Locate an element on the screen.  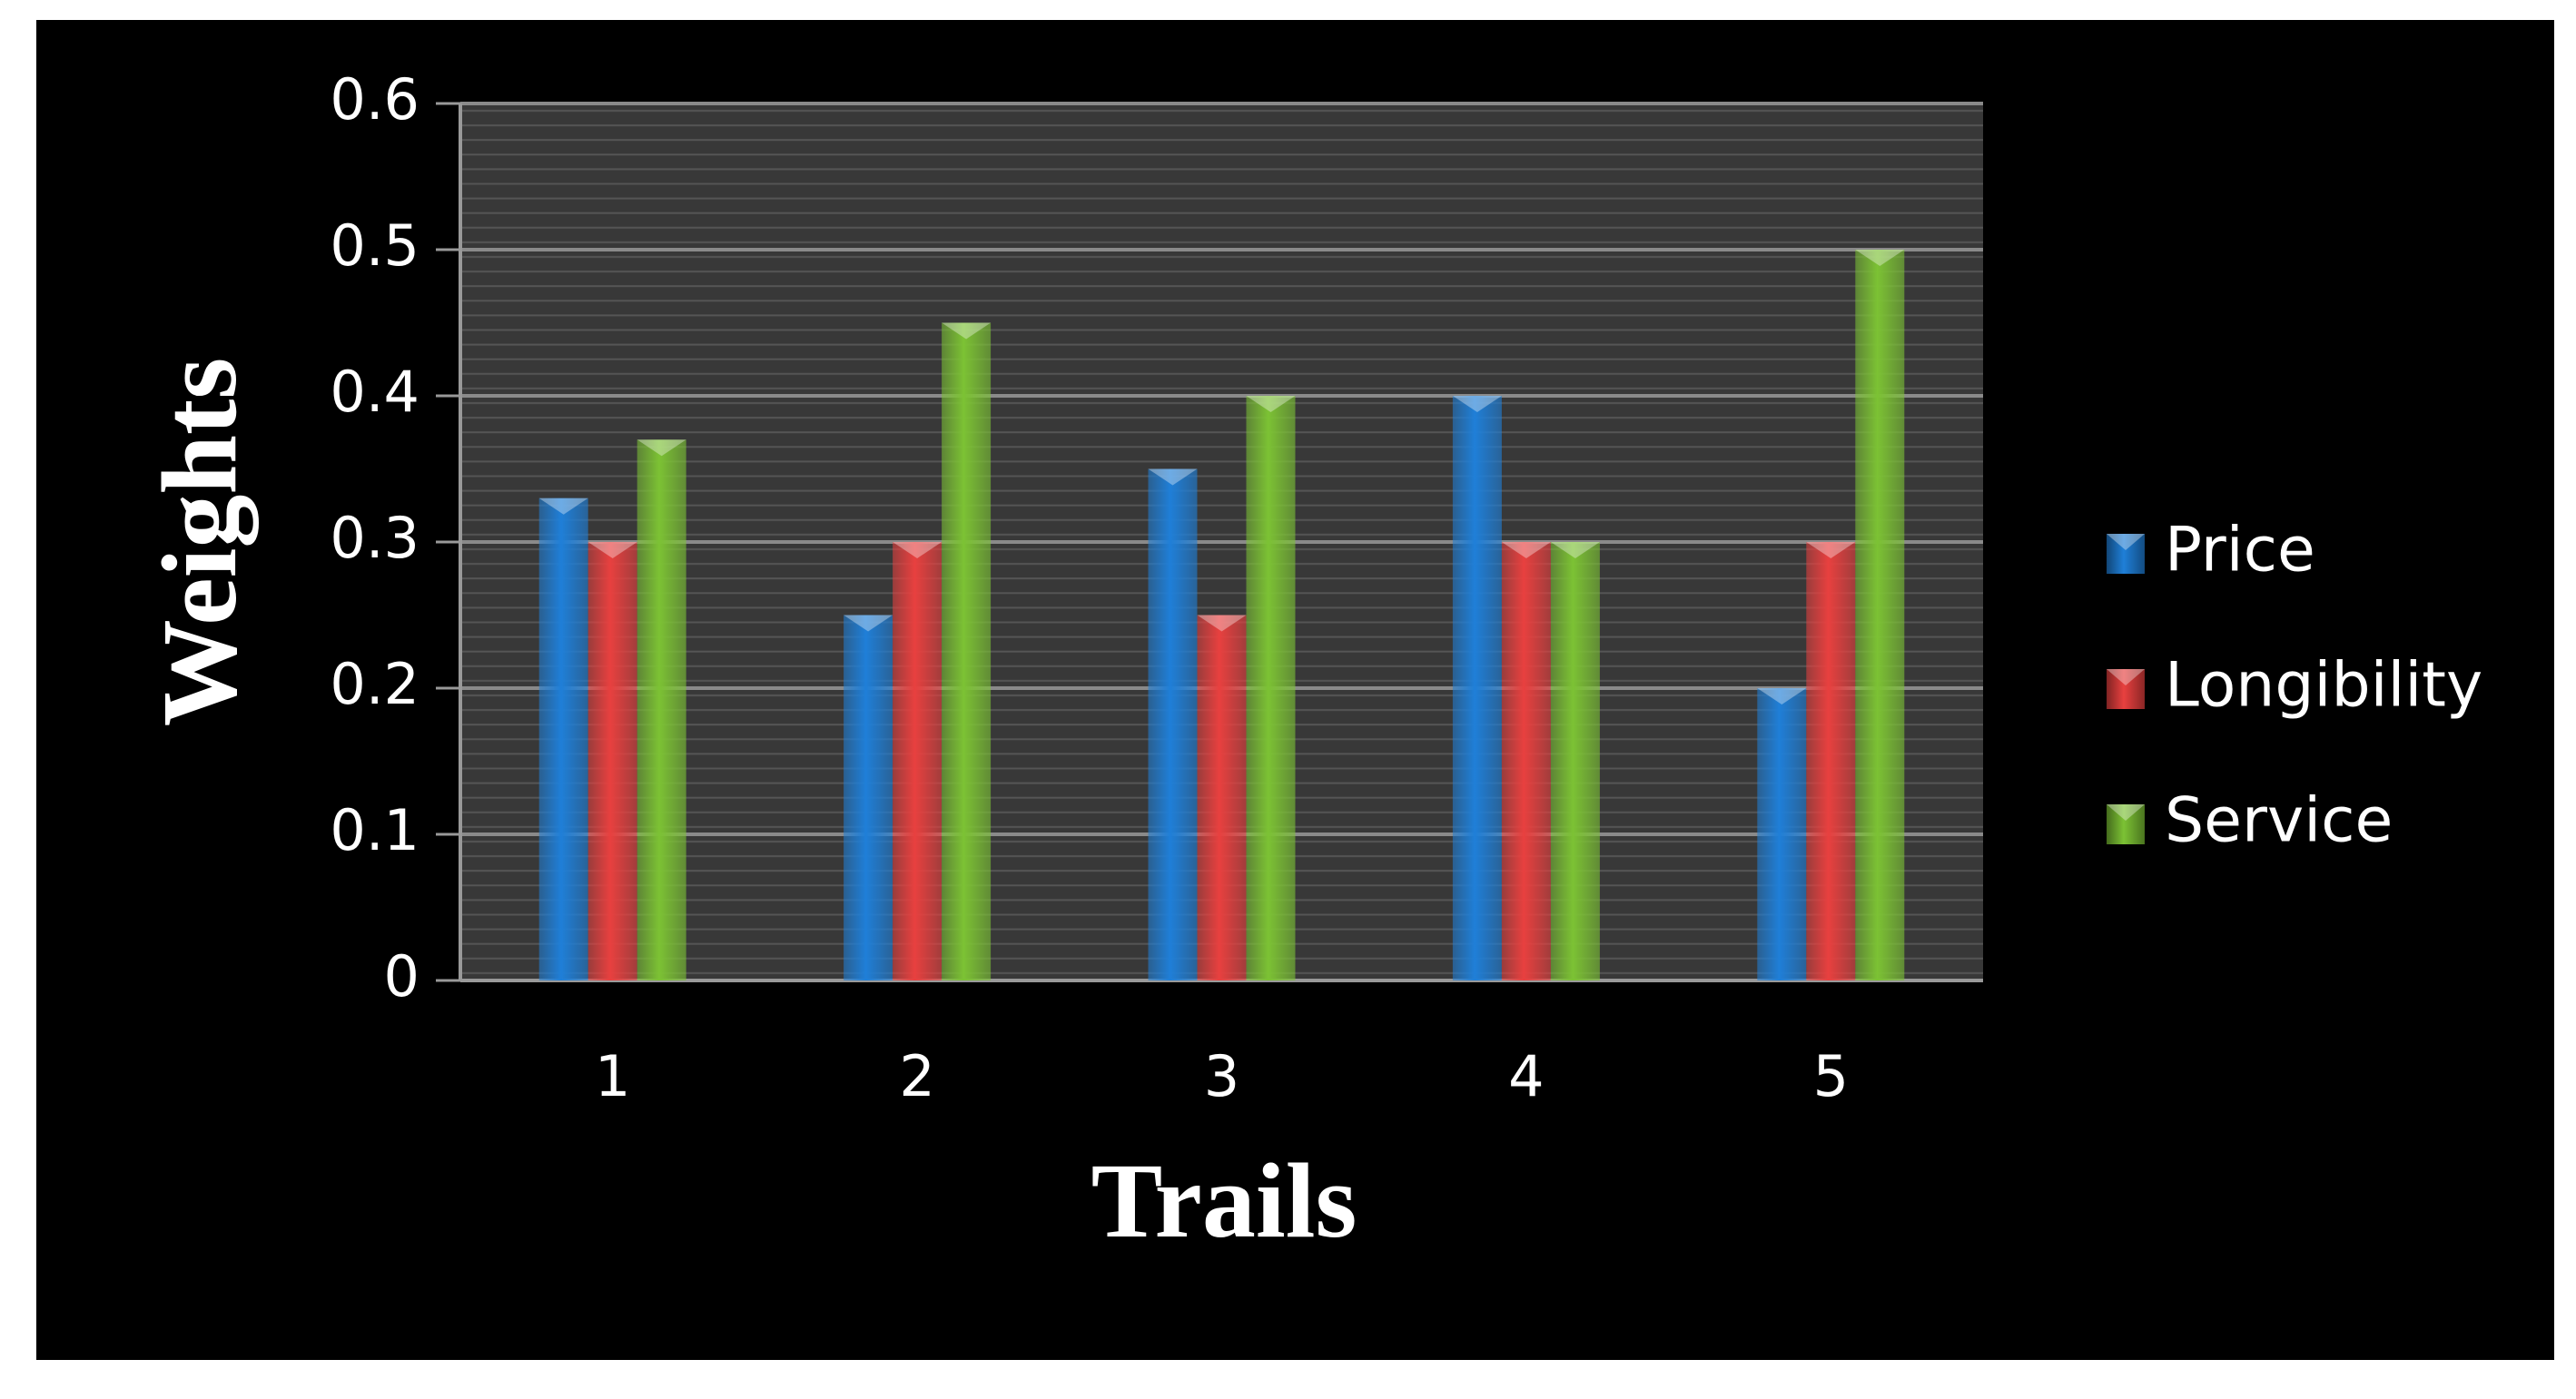
legend-label: Price is located at coordinates (2240, 550).